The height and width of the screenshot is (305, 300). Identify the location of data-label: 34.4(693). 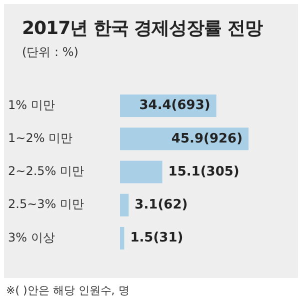
(174, 106).